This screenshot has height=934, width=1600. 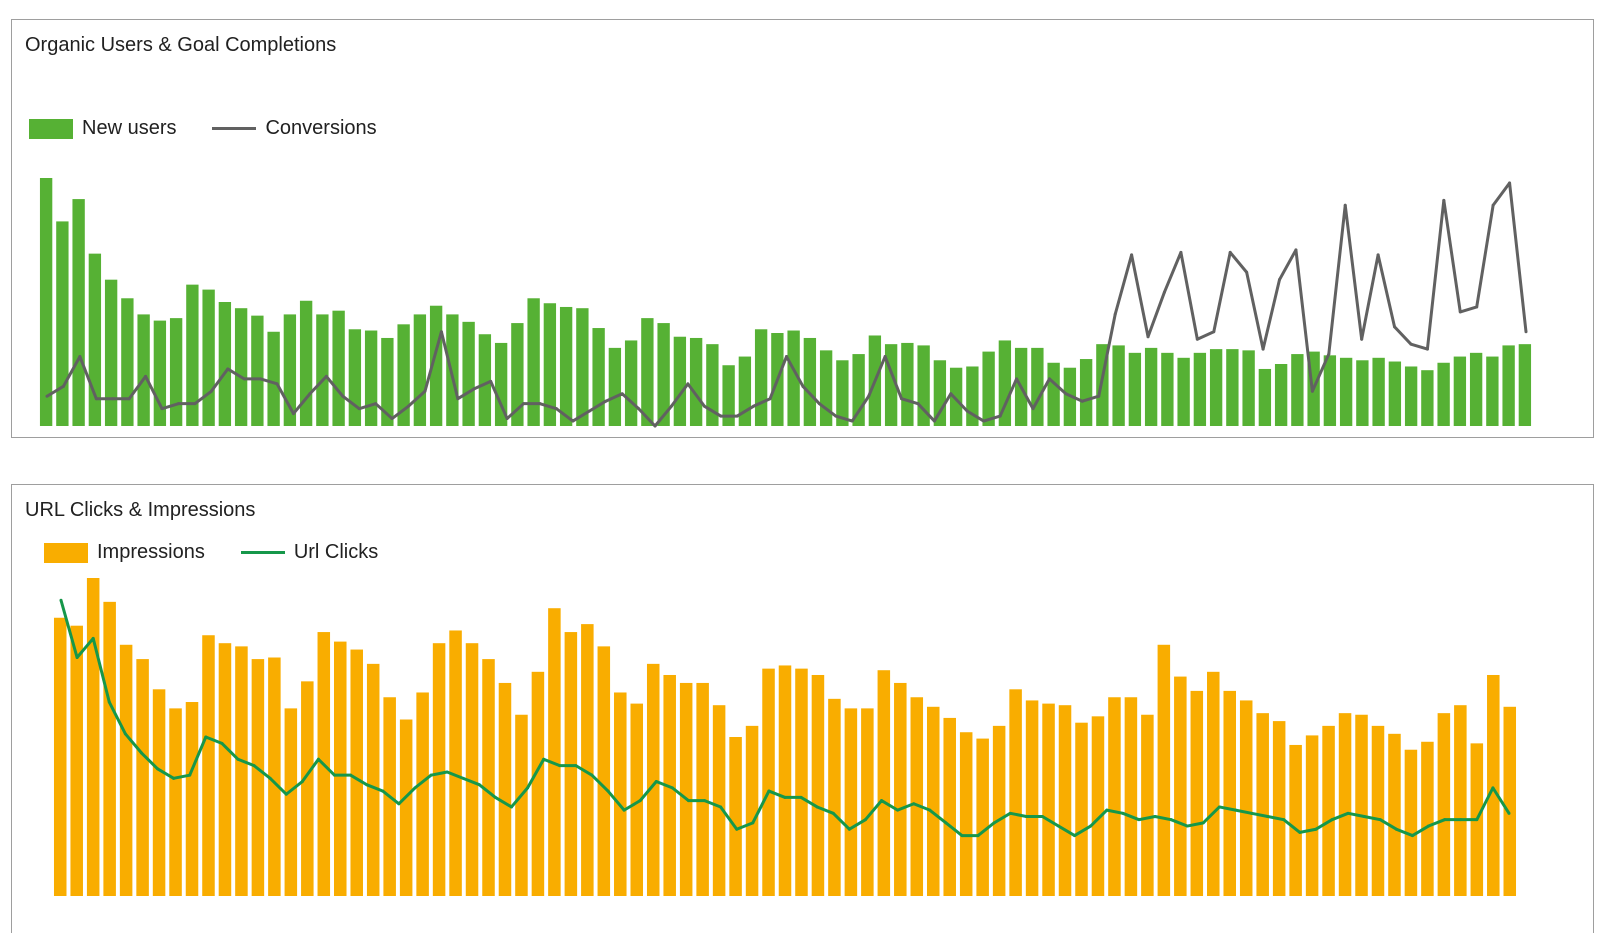 I want to click on legend-item-url-clicks: Url Clicks, so click(x=309, y=552).